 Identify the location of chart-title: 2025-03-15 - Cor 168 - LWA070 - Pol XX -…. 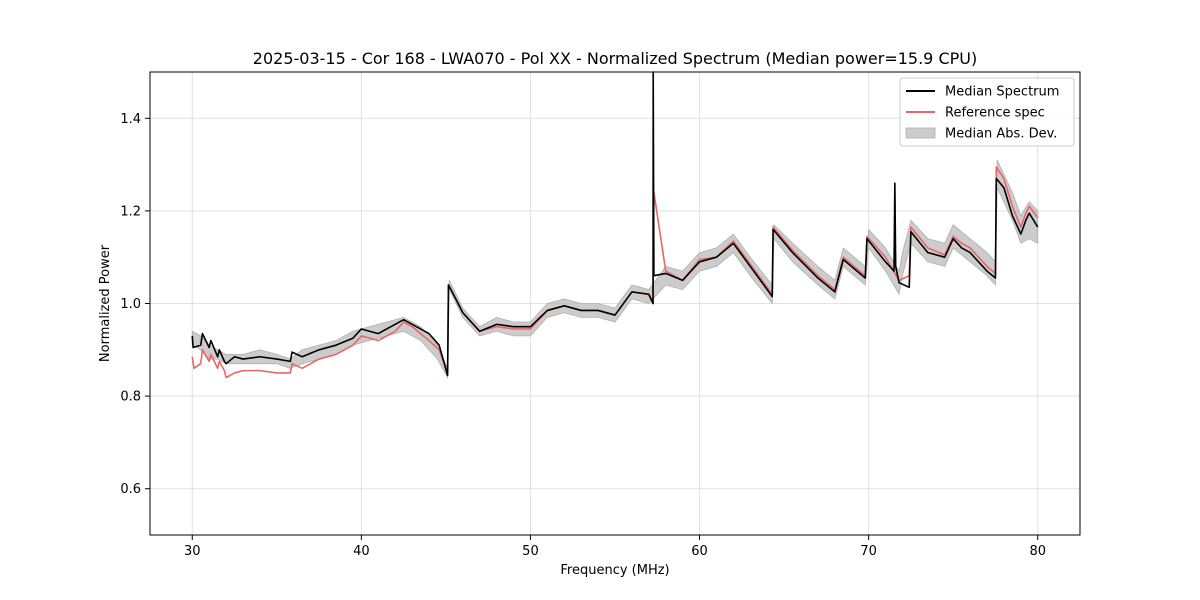
(615, 58).